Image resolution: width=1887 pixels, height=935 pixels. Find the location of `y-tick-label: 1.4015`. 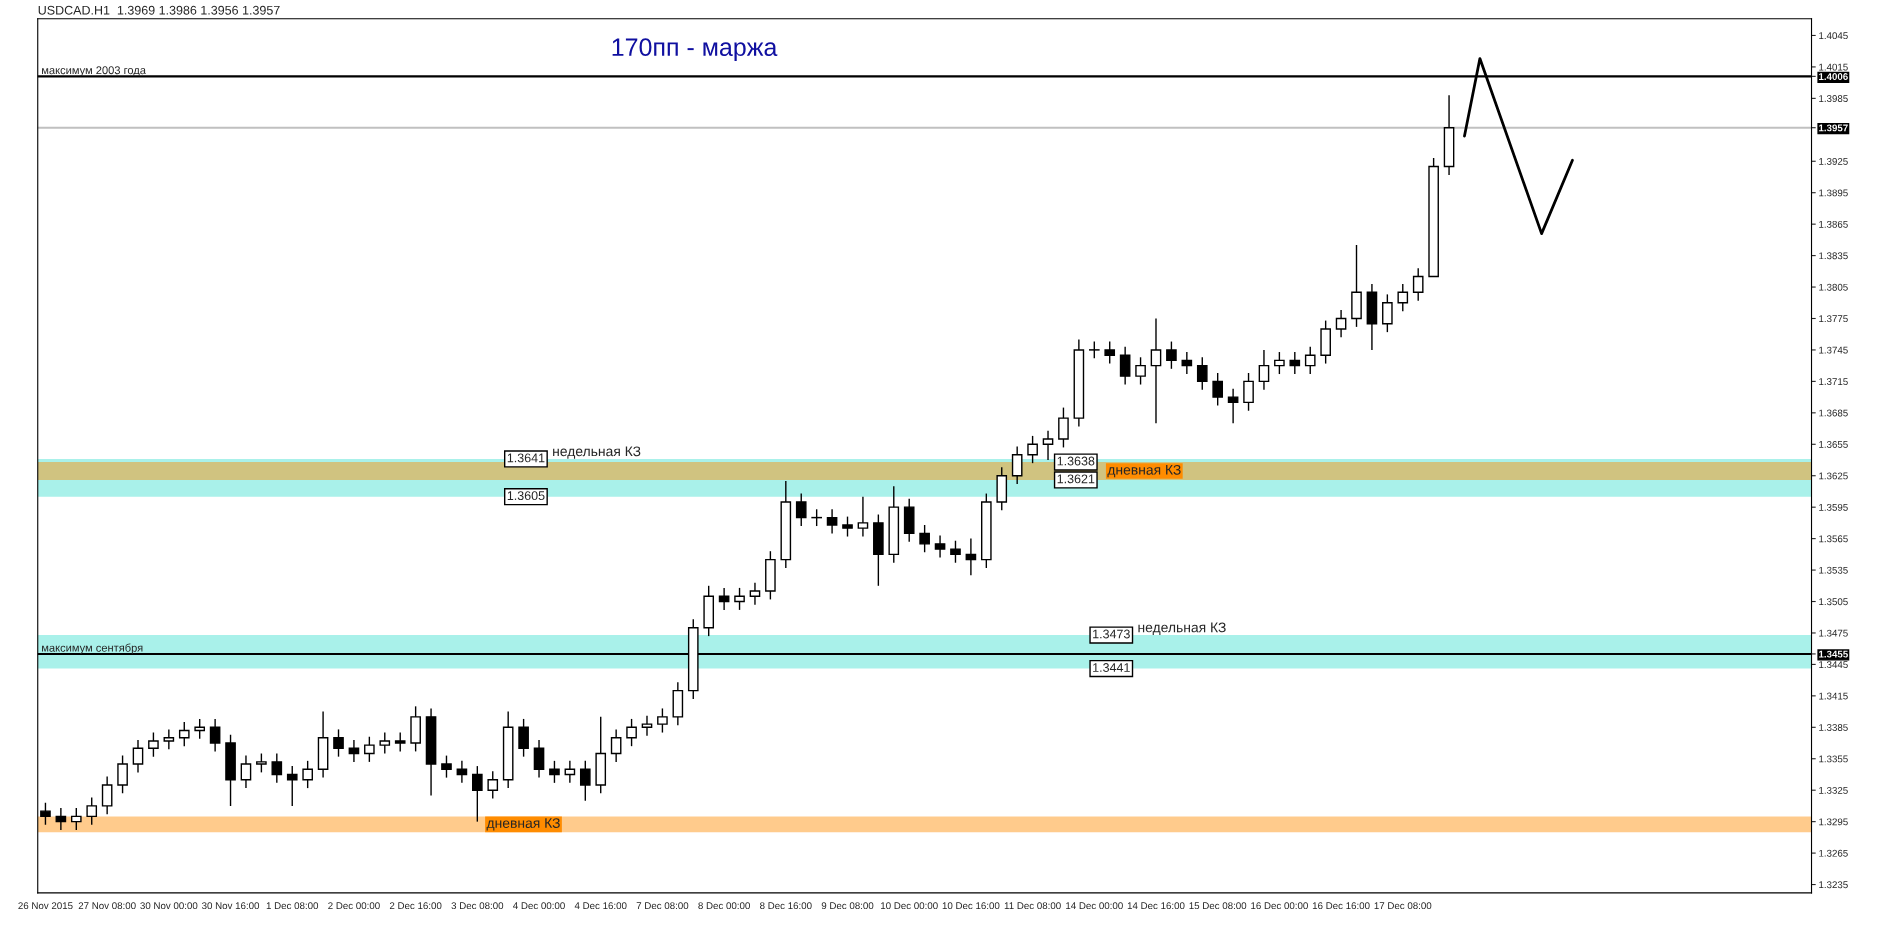

y-tick-label: 1.4015 is located at coordinates (1833, 67).